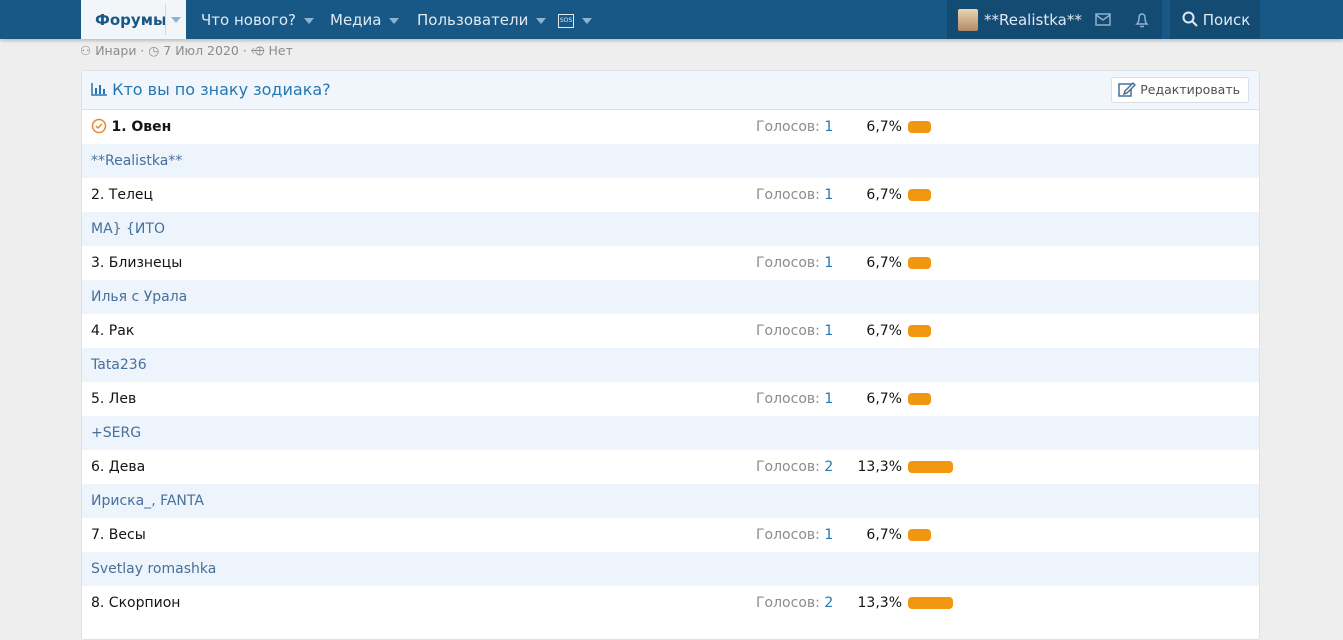  What do you see at coordinates (1190, 89) in the screenshot?
I see `edit-label: Редактировать` at bounding box center [1190, 89].